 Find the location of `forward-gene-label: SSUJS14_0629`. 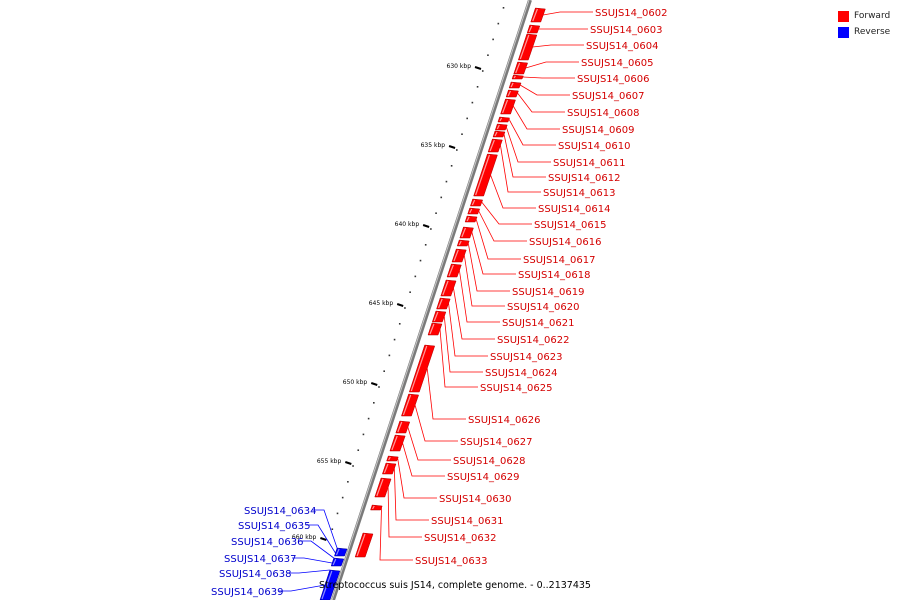

forward-gene-label: SSUJS14_0629 is located at coordinates (483, 477).